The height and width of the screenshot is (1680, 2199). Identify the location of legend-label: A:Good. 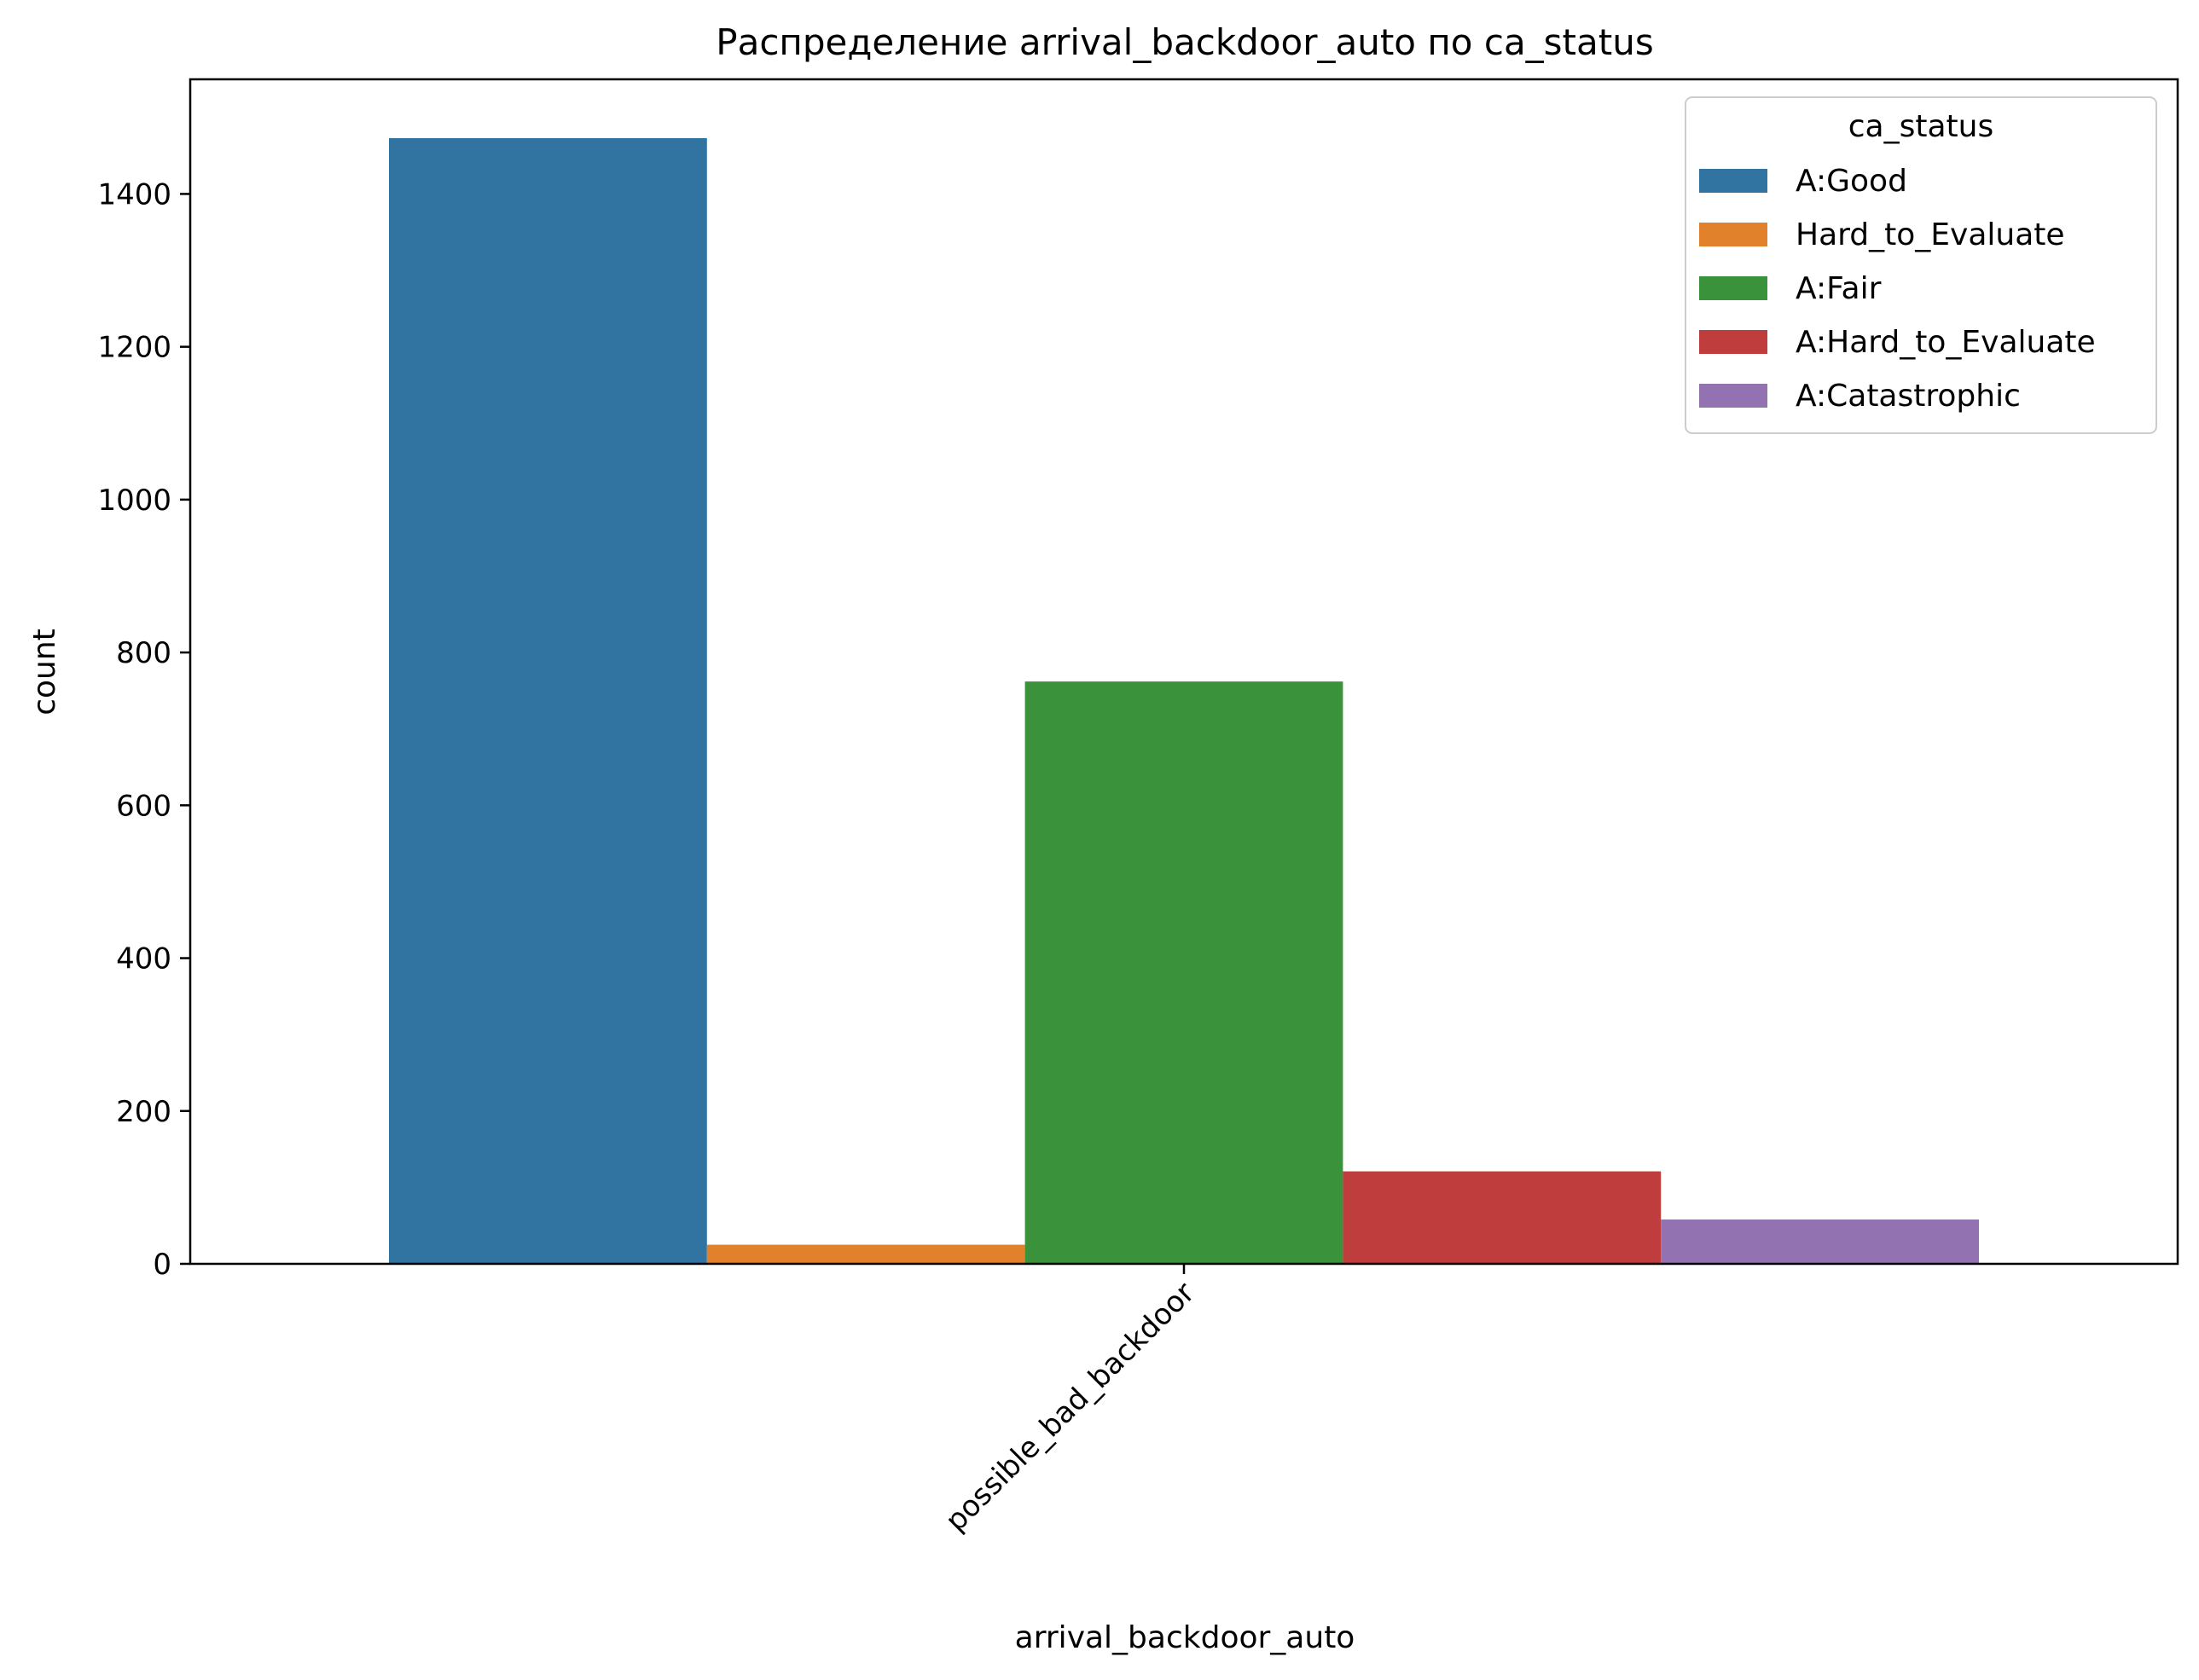
(1851, 181).